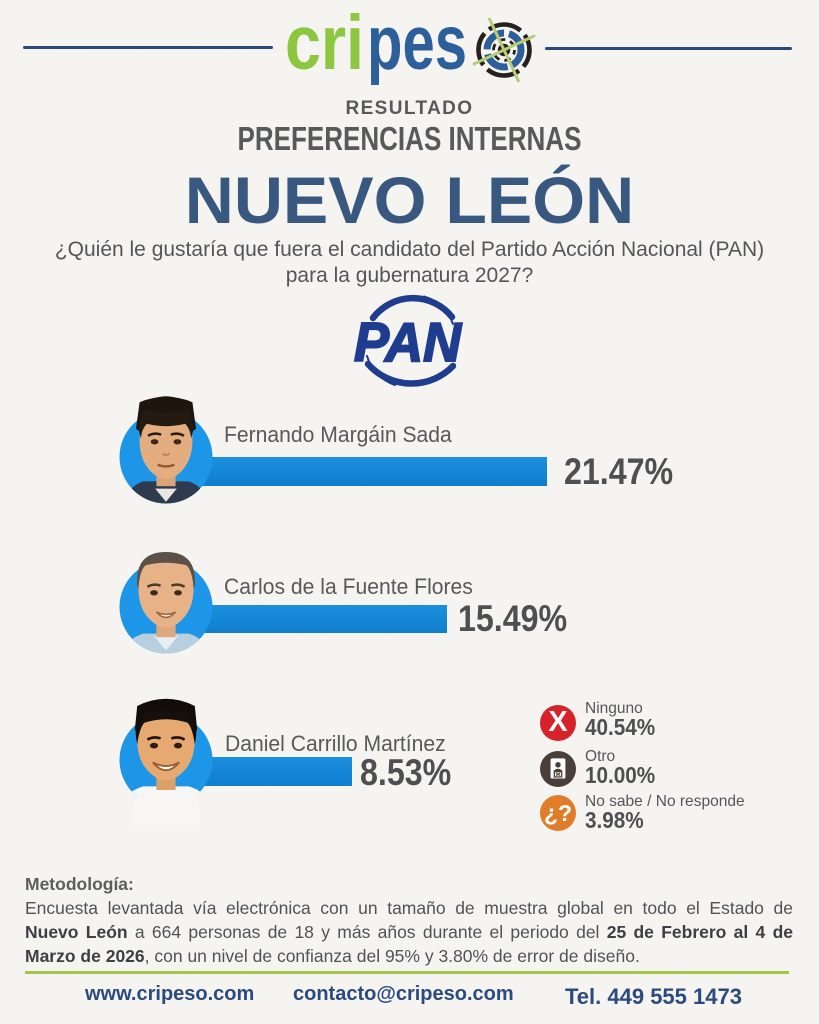 The width and height of the screenshot is (819, 1024). What do you see at coordinates (417, 47) in the screenshot?
I see `svg-text: pes` at bounding box center [417, 47].